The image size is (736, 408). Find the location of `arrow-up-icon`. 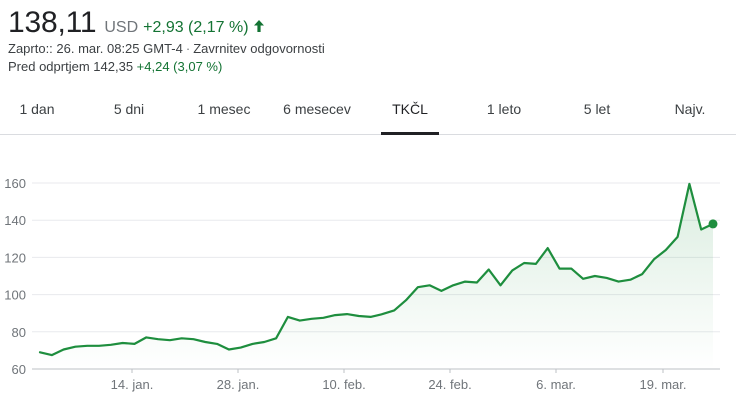

arrow-up-icon is located at coordinates (259, 26).